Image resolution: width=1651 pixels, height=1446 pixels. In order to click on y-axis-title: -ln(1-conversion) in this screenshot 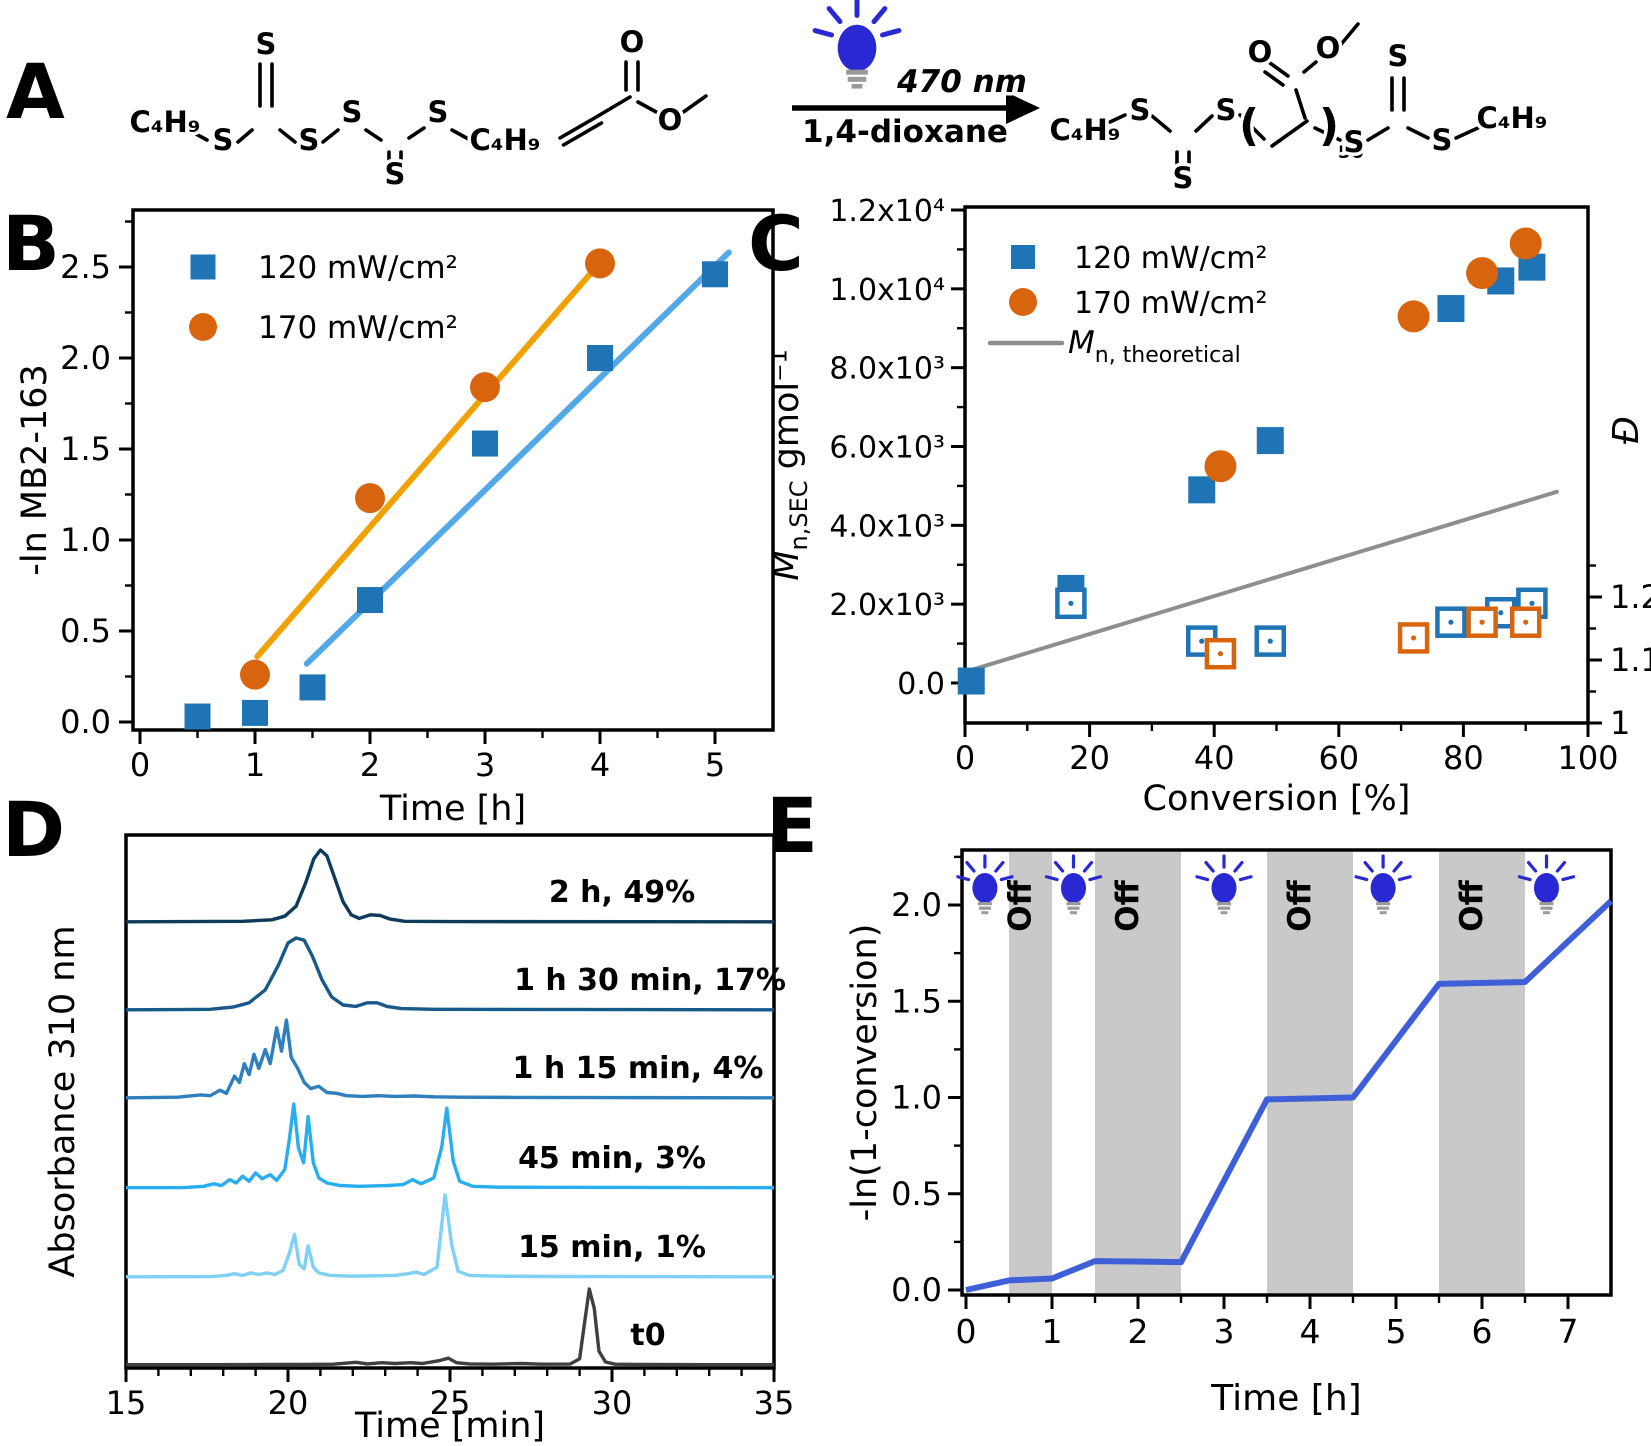, I will do `click(865, 1073)`.